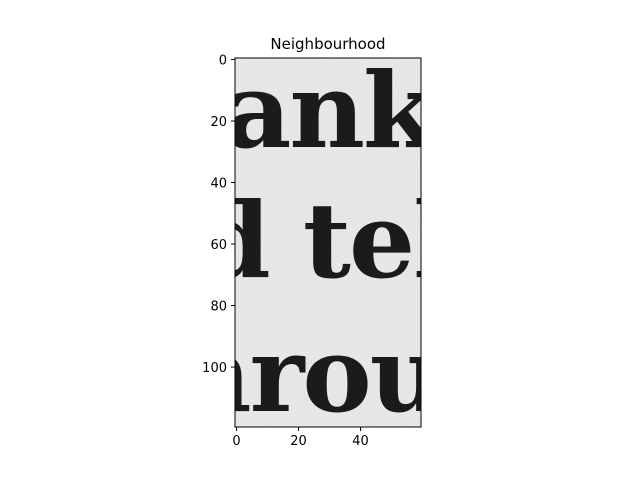  I want to click on x-tick-label: 20, so click(298, 441).